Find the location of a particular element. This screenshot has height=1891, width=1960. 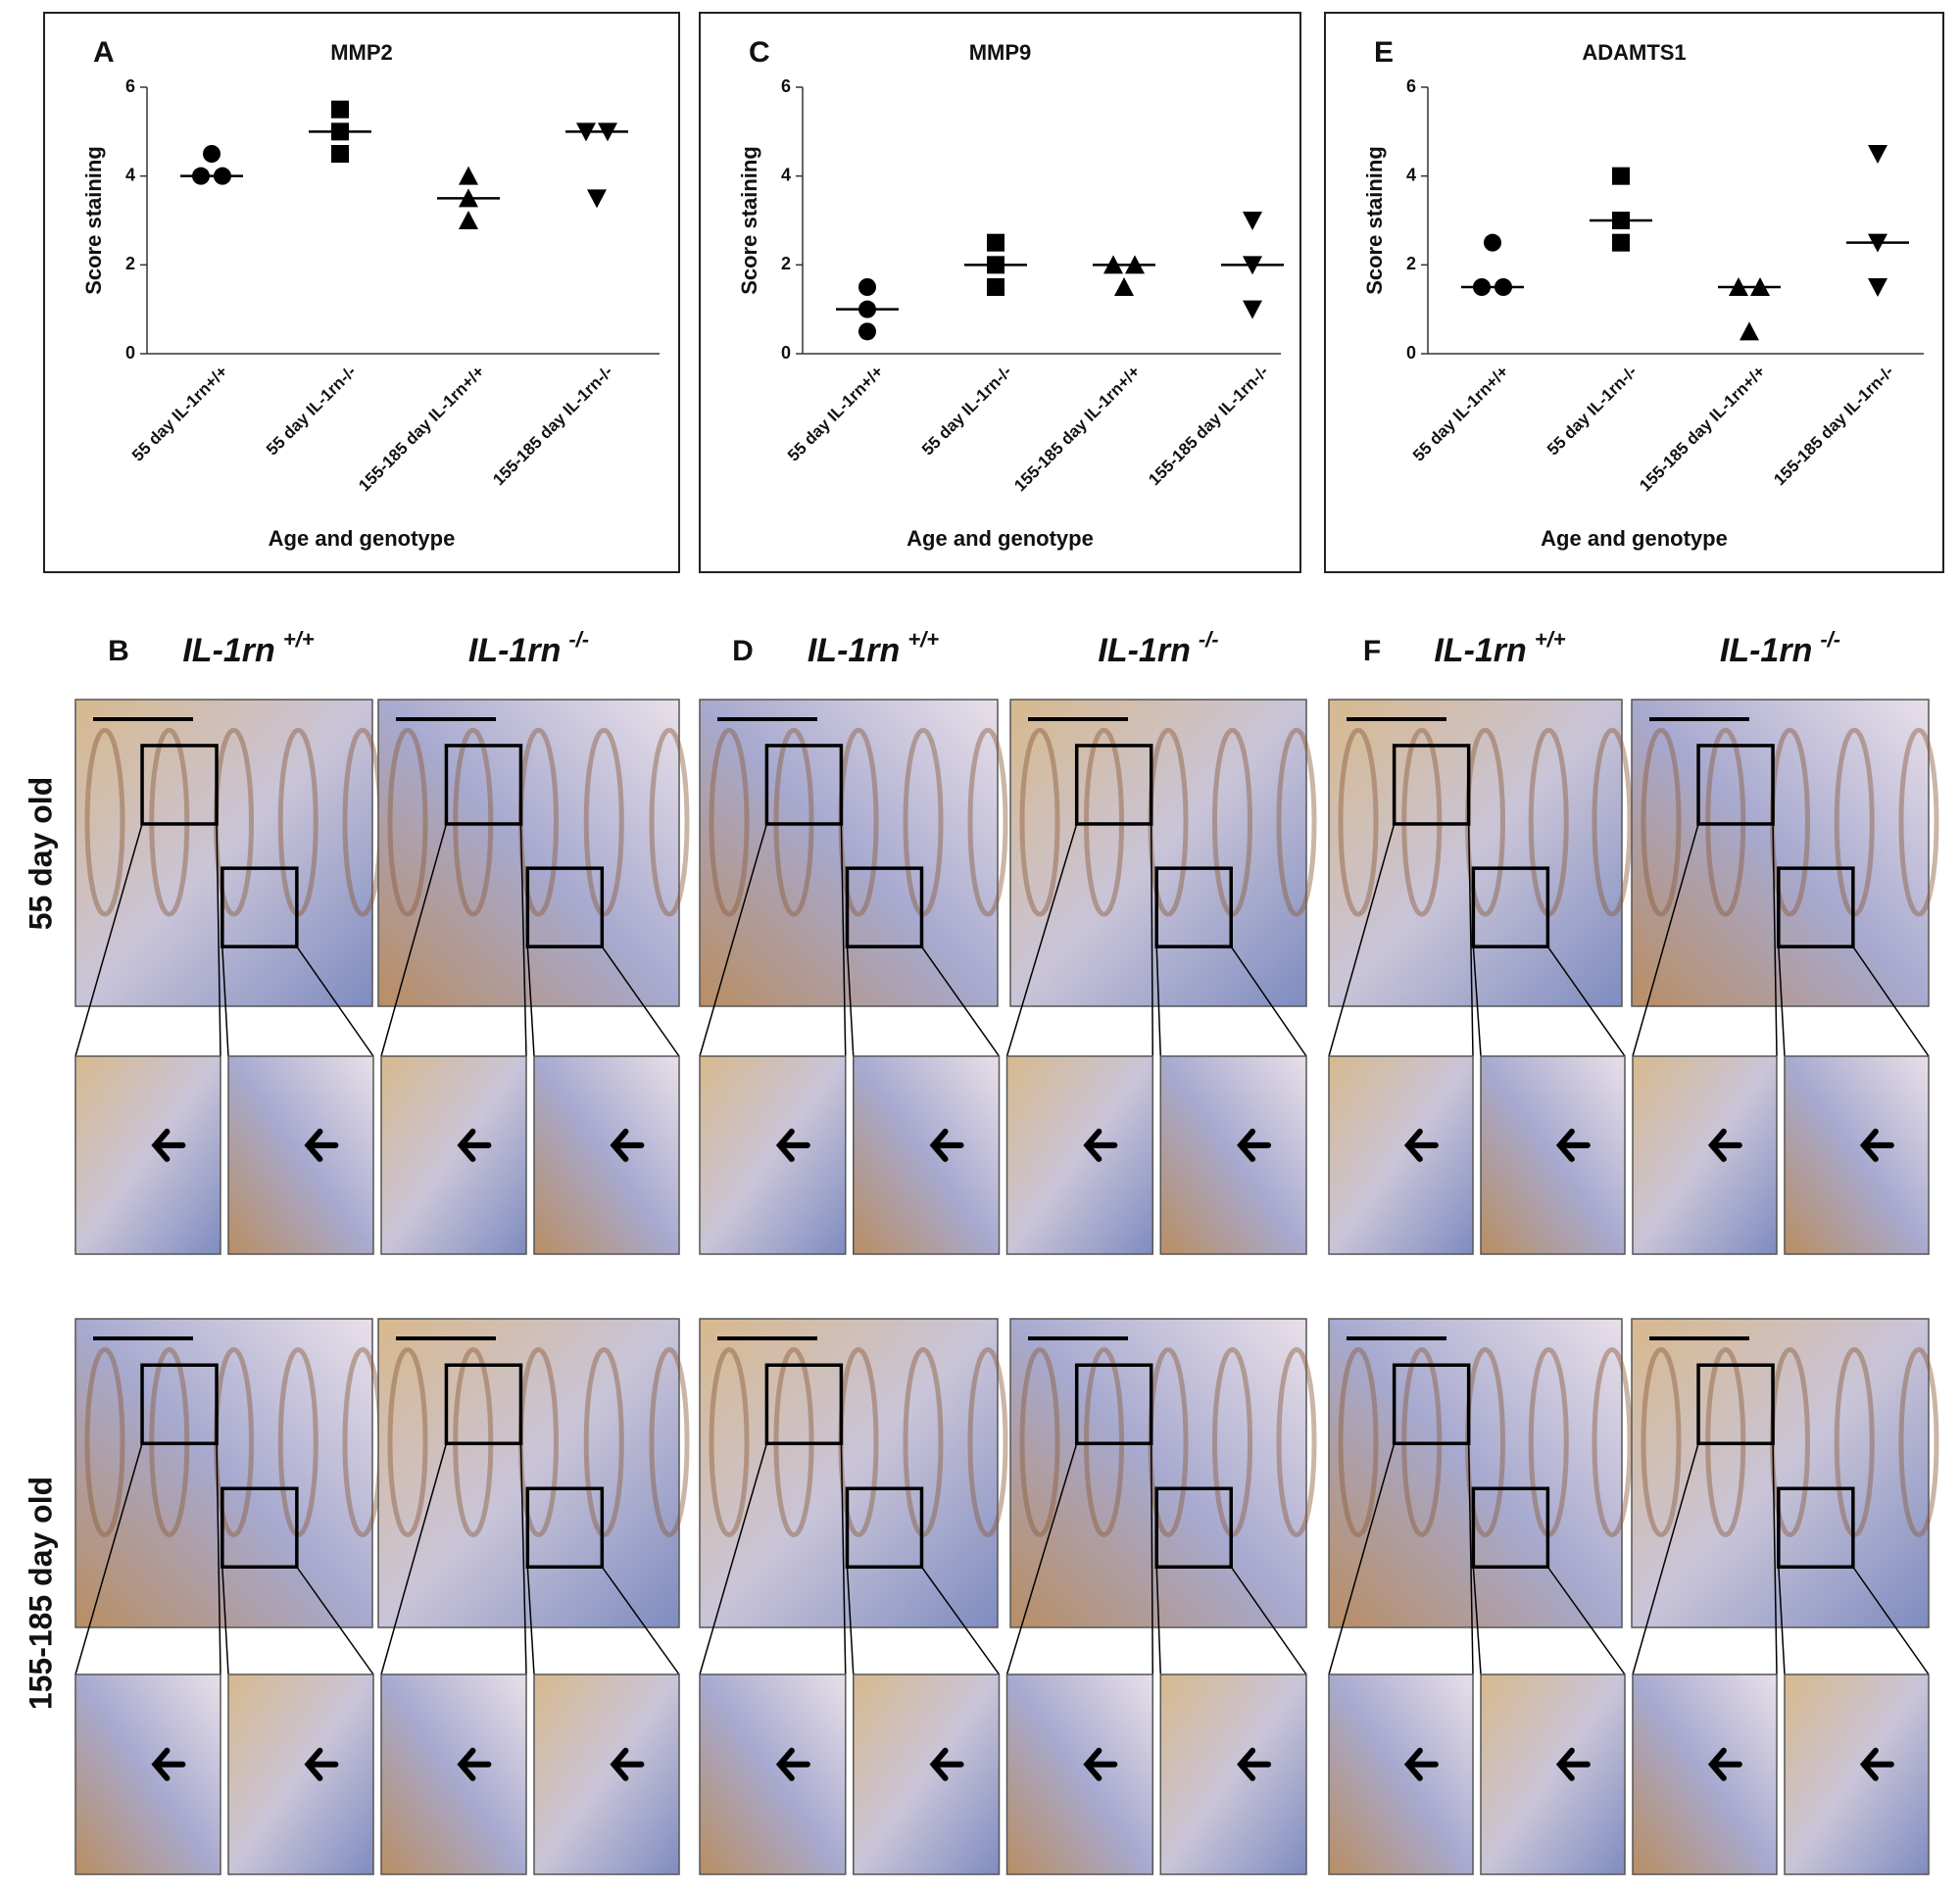

genotype: -/- is located at coordinates (578, 639).